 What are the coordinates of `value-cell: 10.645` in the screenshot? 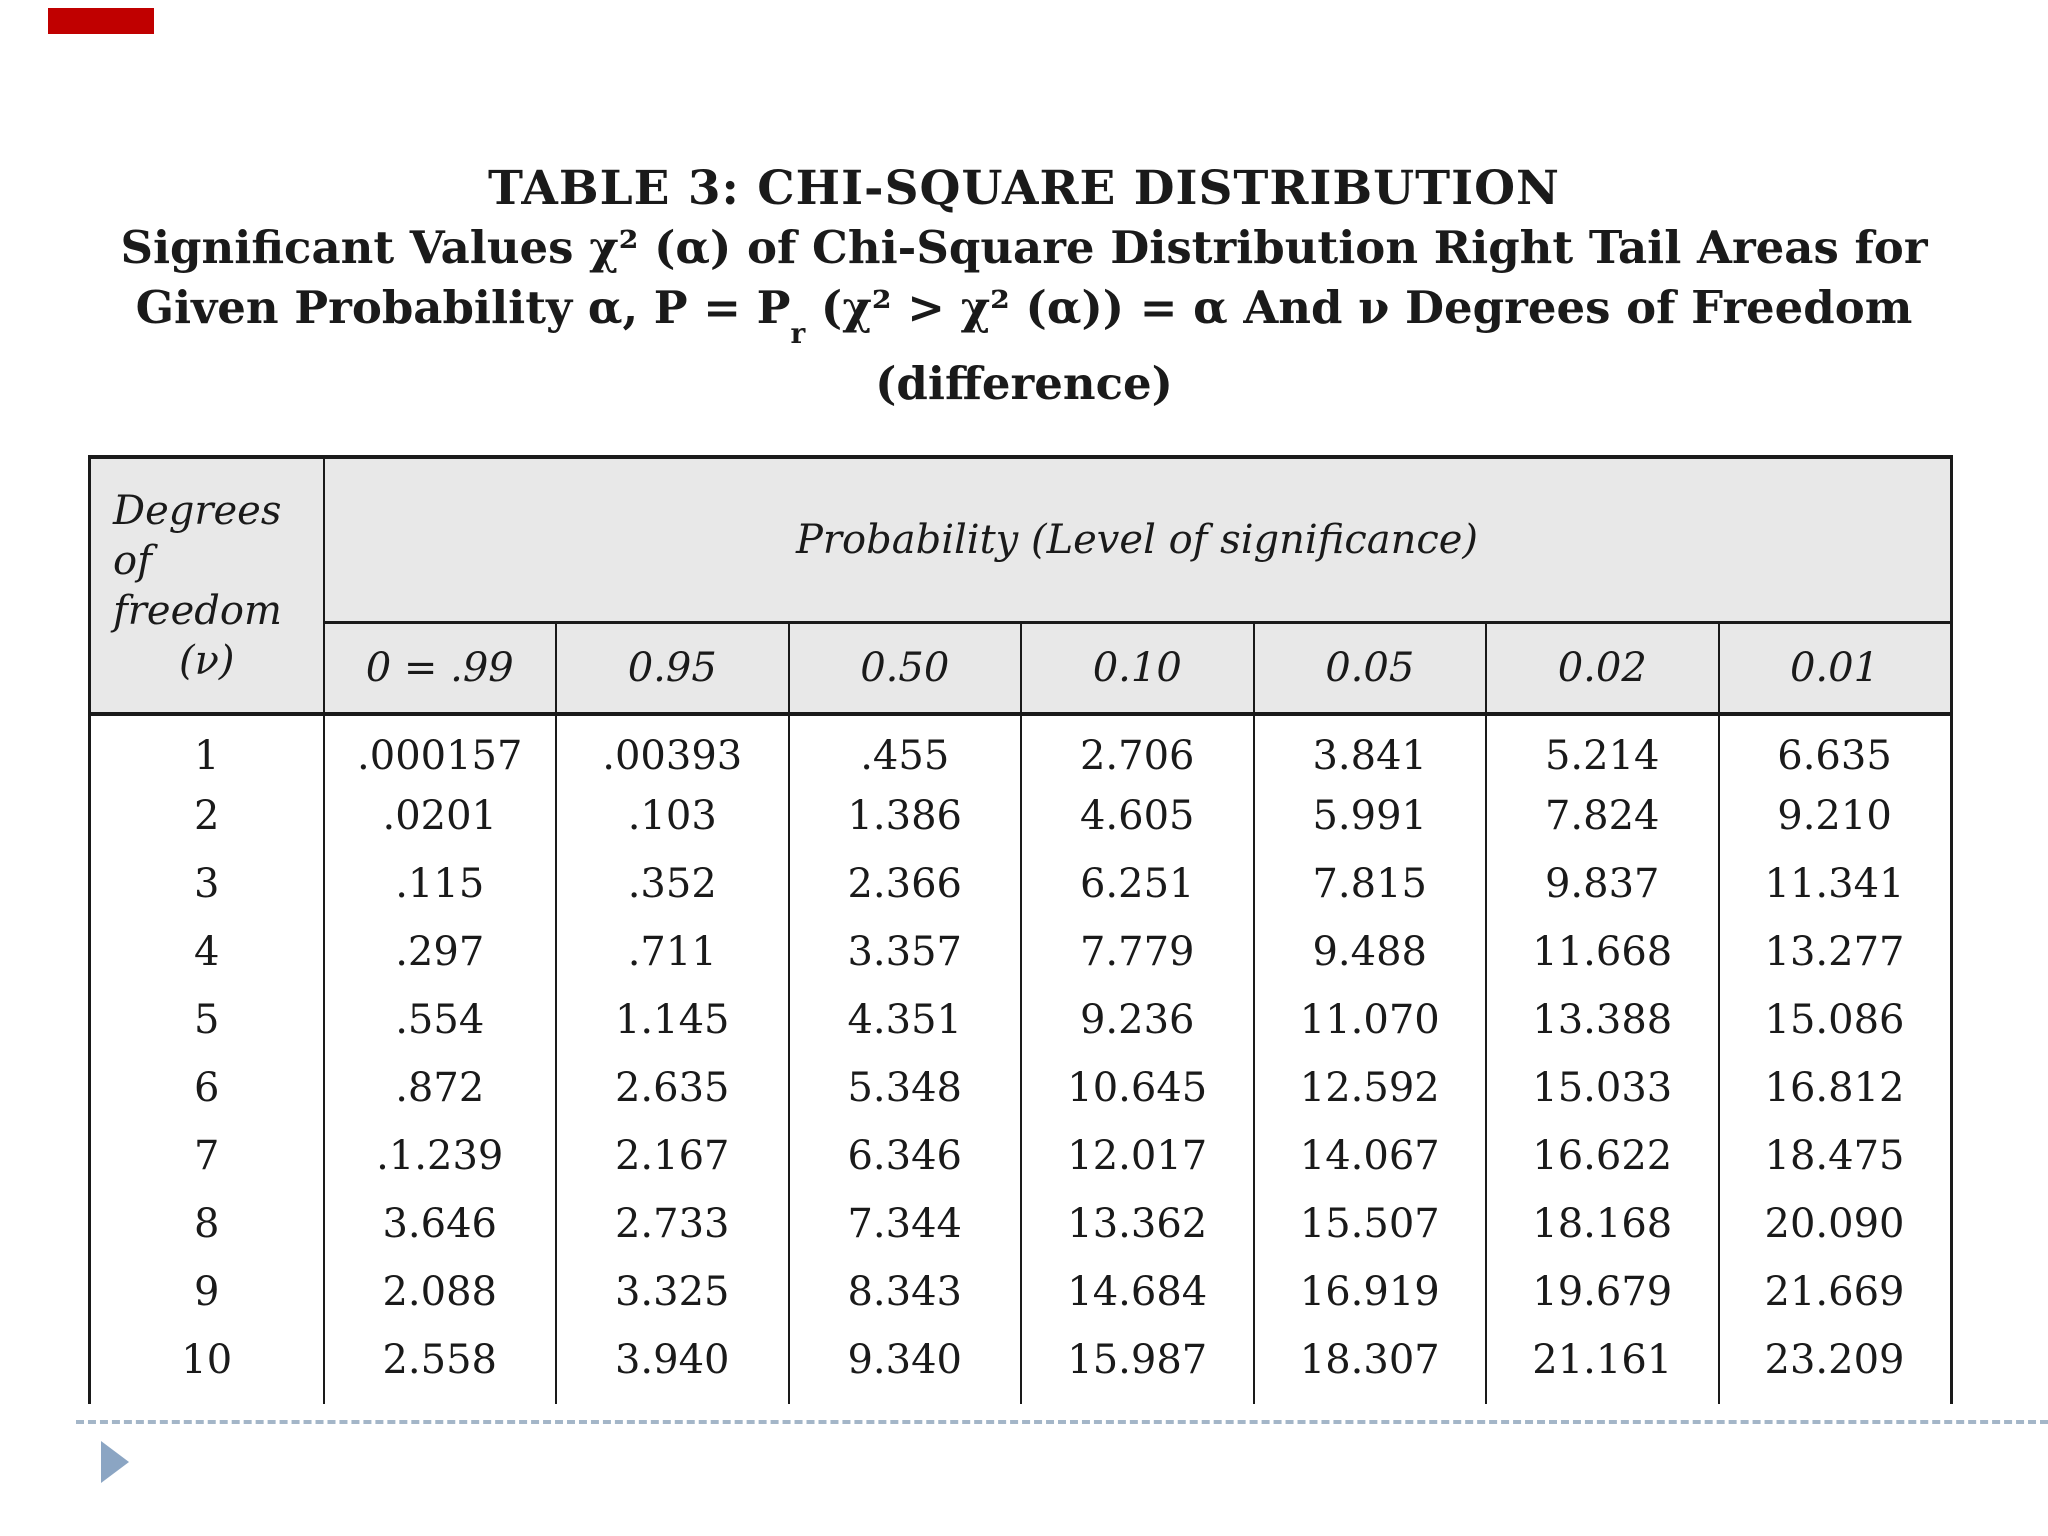 It's located at (1137, 1088).